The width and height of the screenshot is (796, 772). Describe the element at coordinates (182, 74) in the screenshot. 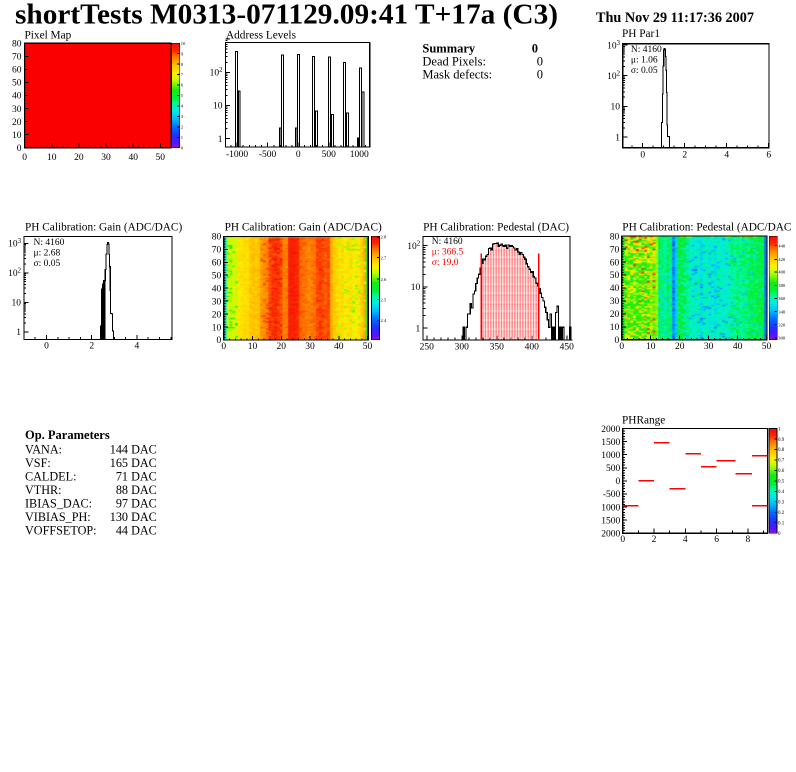

I see `svg-text: 7` at that location.